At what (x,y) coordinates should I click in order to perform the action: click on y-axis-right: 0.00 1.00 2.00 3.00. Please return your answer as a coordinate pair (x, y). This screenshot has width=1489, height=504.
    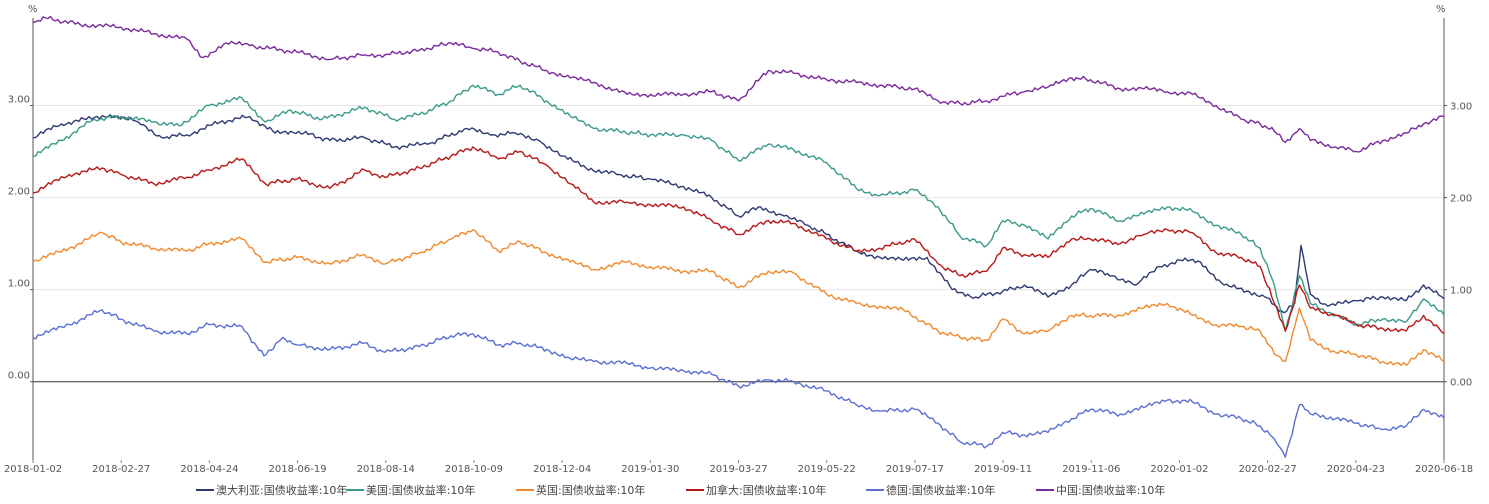
    Looking at the image, I should click on (1458, 245).